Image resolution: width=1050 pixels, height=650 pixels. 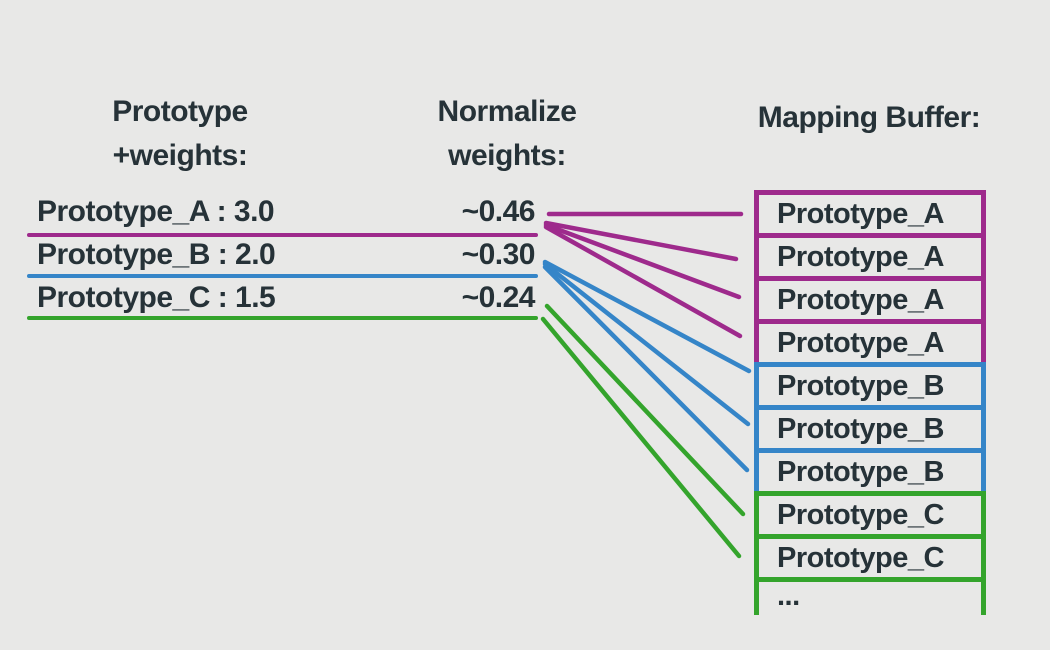 I want to click on prototype-weights-heading-line2: +weights:, so click(x=180, y=155).